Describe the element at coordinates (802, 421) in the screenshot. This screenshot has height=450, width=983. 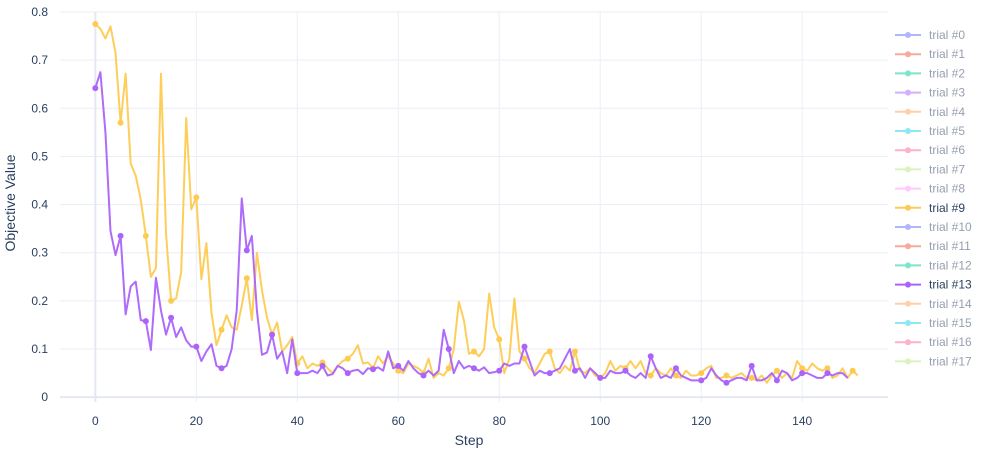
I see `x-tick-label: 140` at that location.